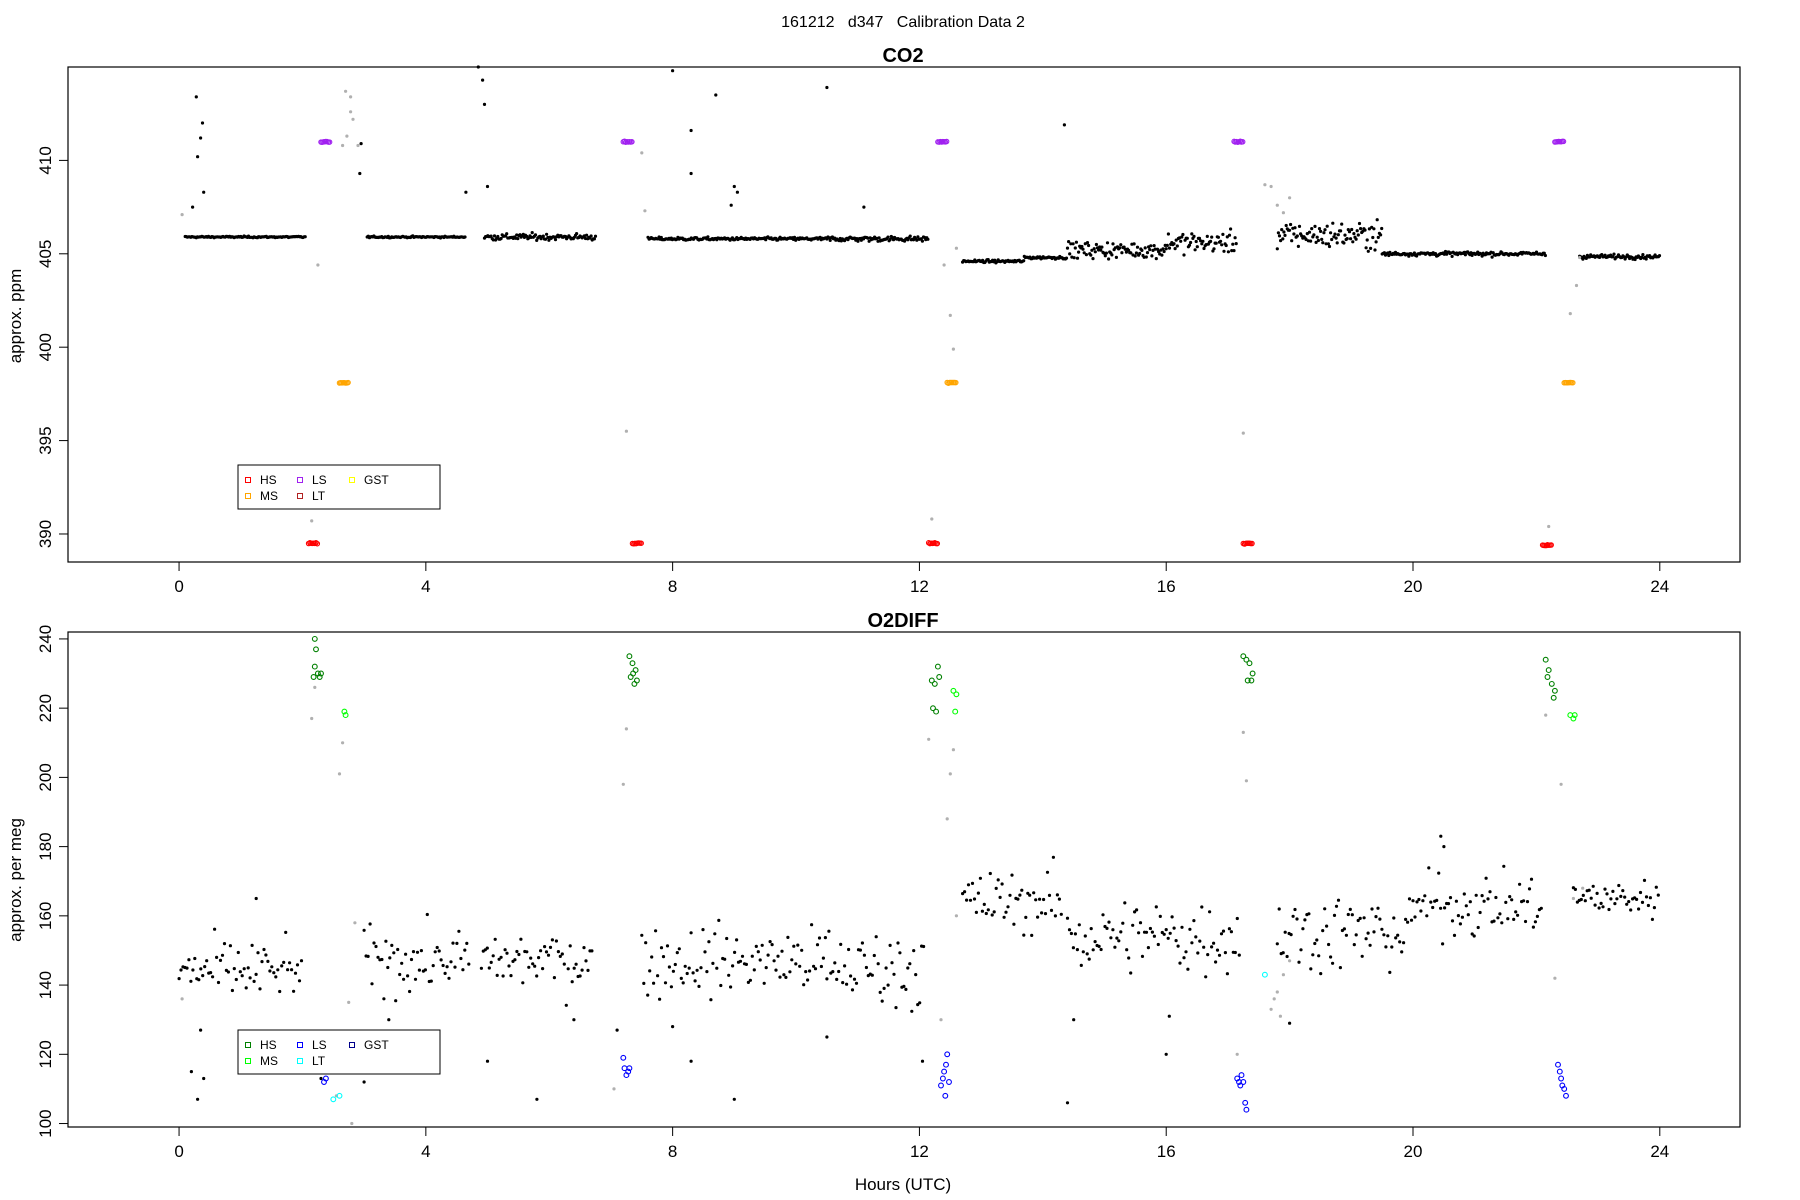 Image resolution: width=1800 pixels, height=1200 pixels. I want to click on co2-legend-label-hs: HS, so click(268, 480).